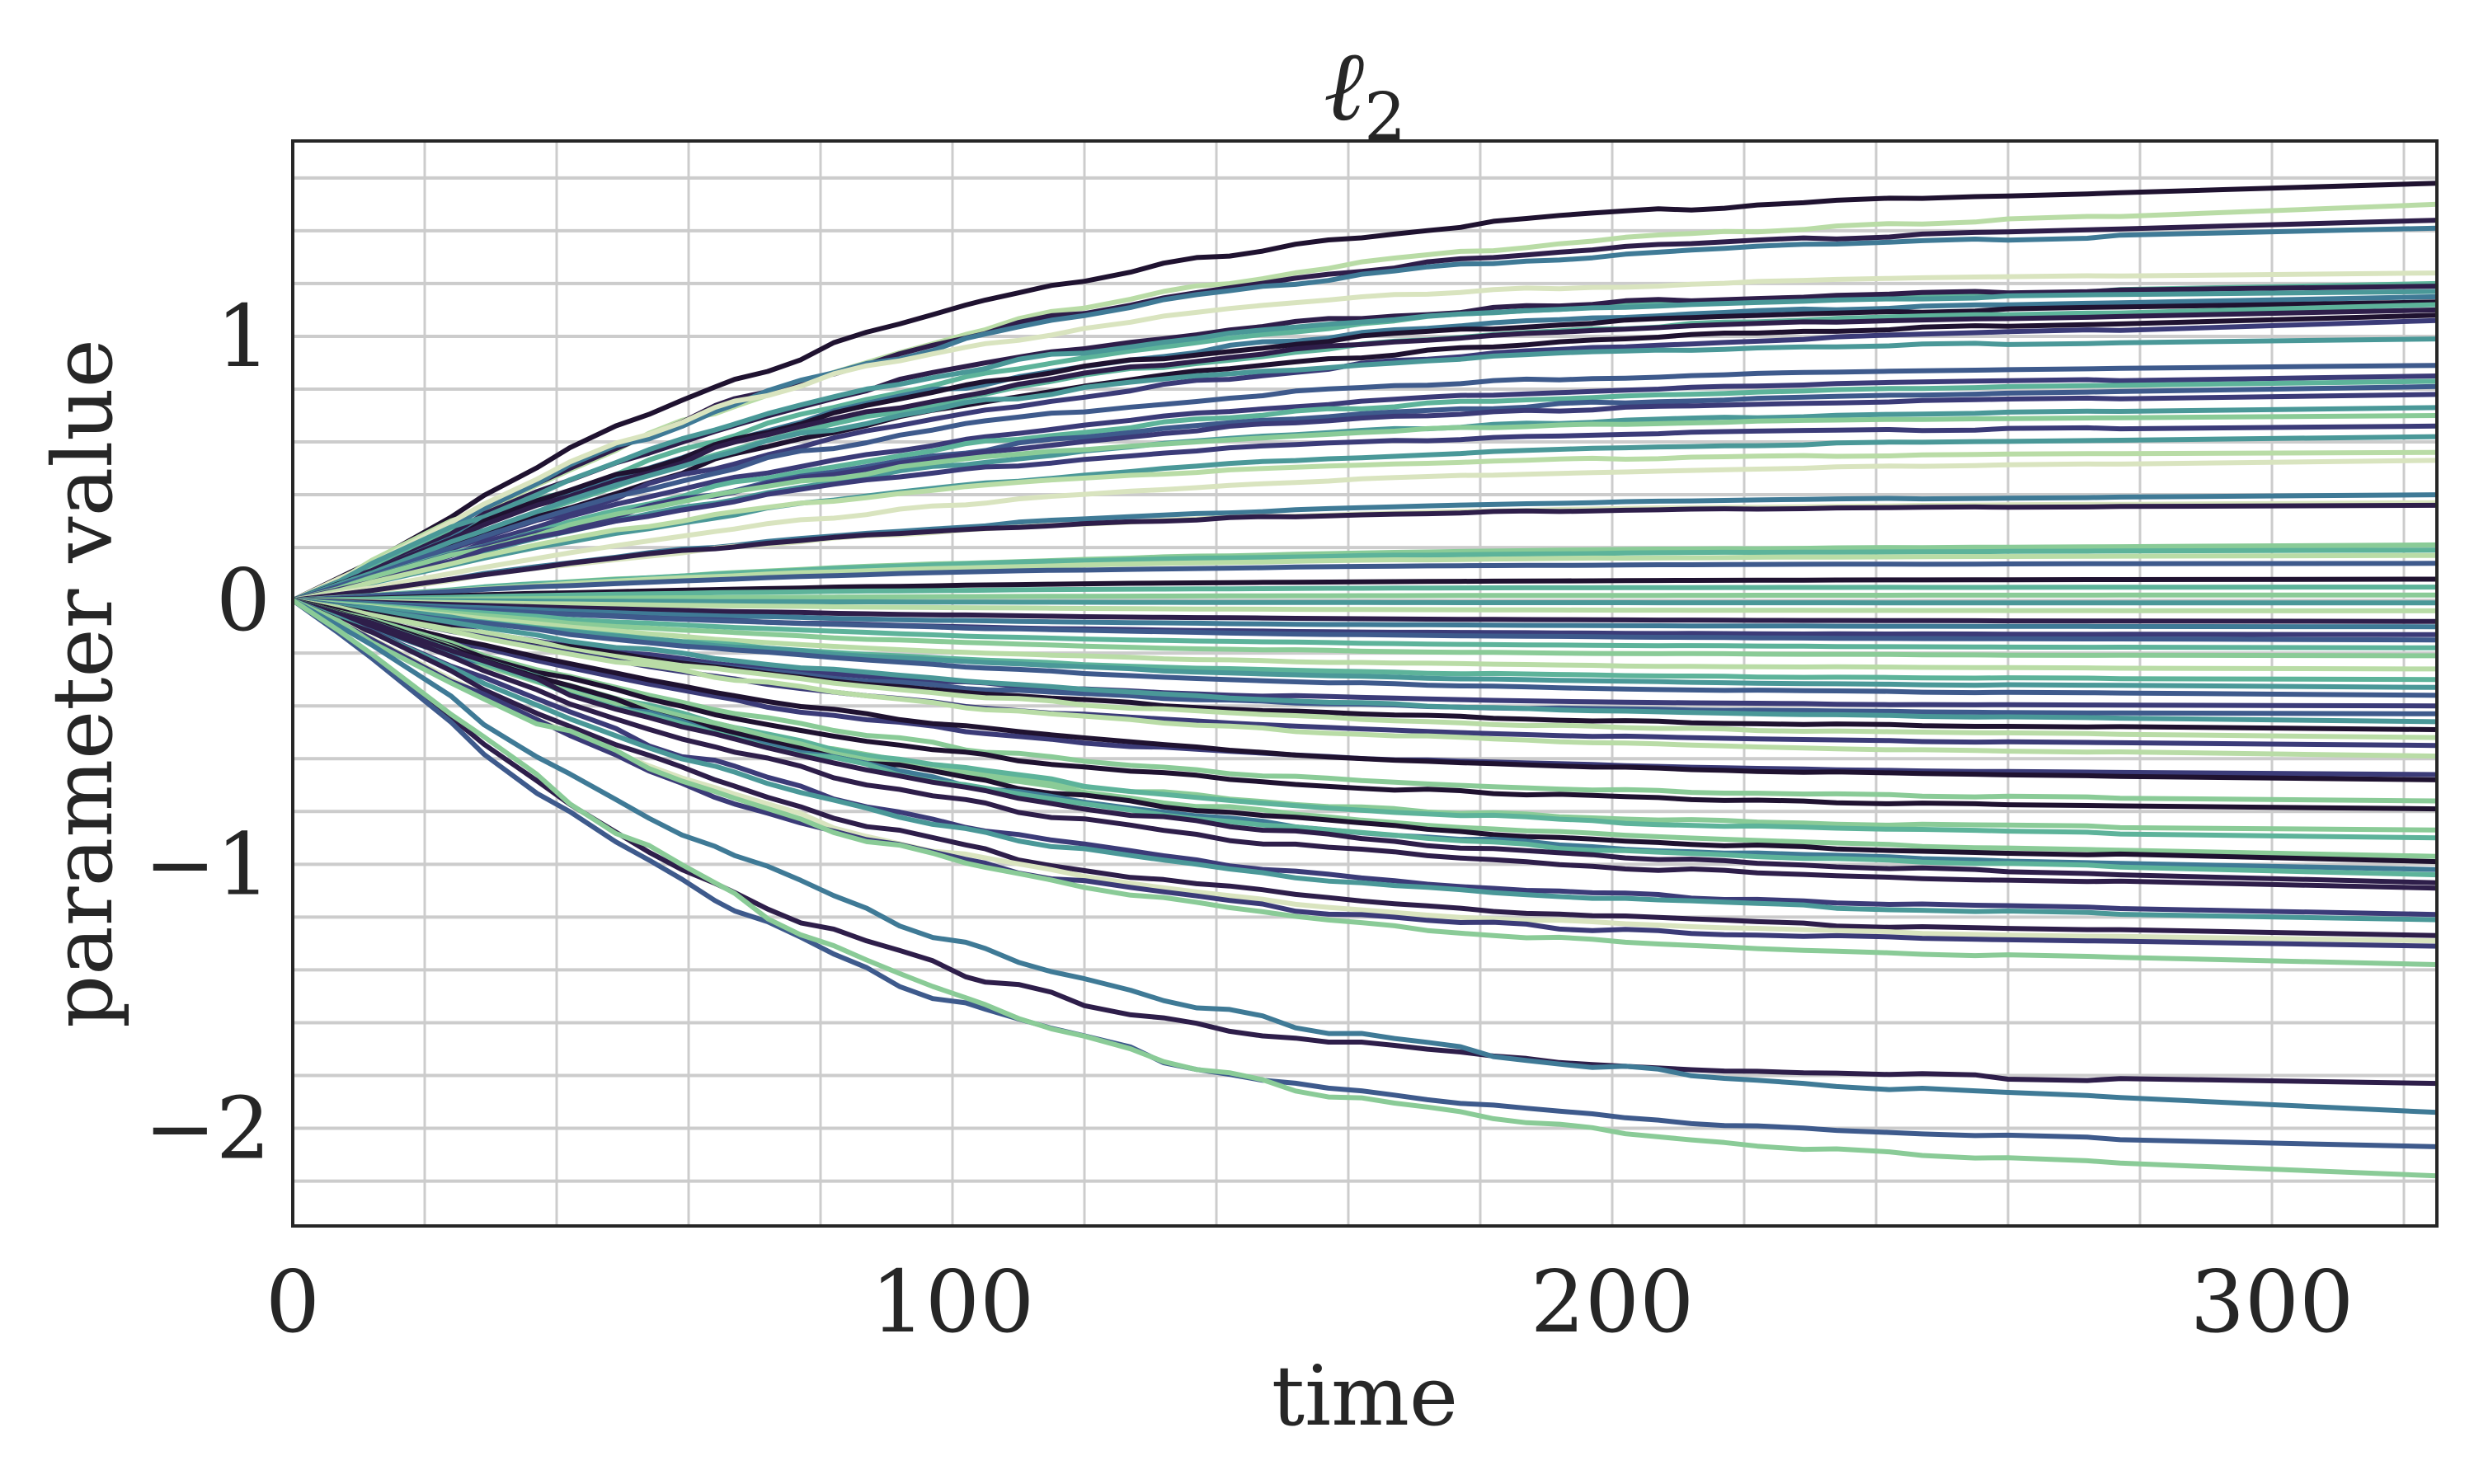 This screenshot has height=1484, width=2474. I want to click on y-axis-ticks: −2 −1 0 1, so click(207, 732).